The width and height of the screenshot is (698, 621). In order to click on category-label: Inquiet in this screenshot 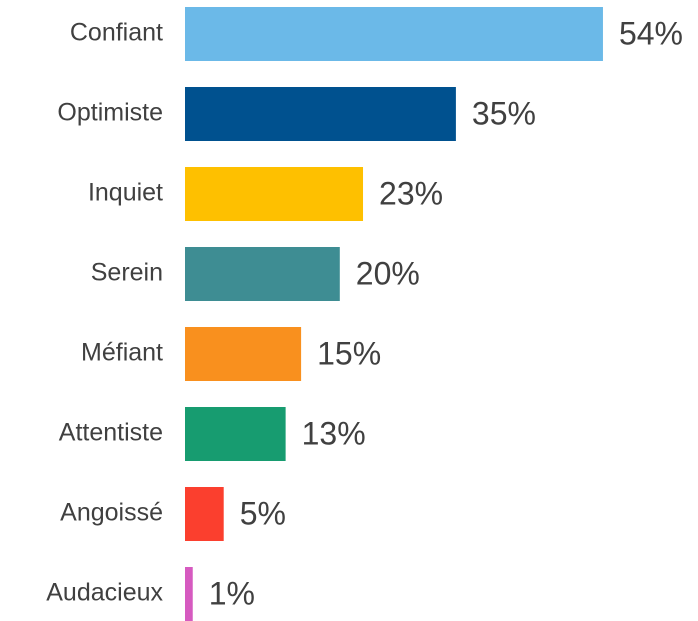, I will do `click(125, 193)`.